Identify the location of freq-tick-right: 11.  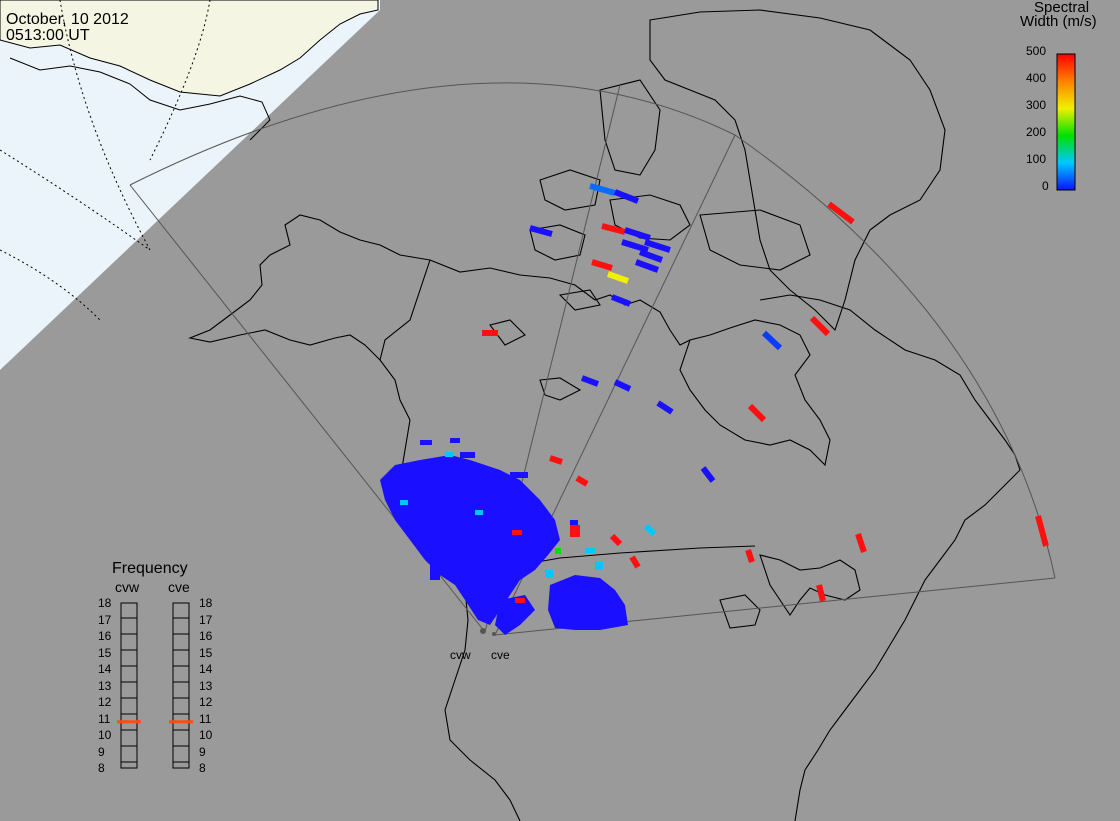
(205, 718).